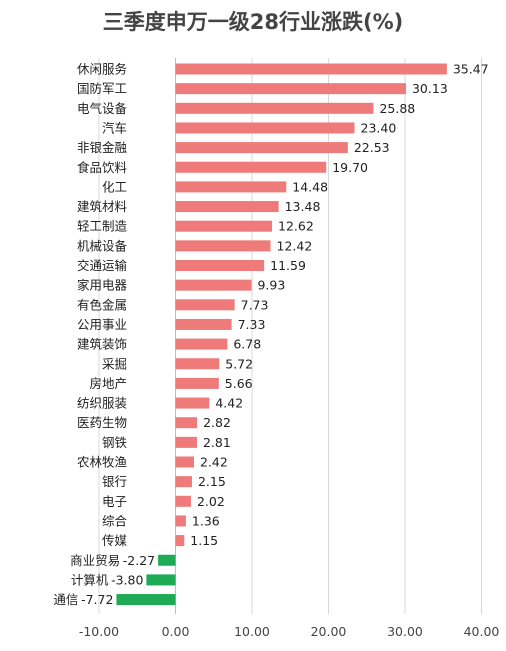 This screenshot has width=506, height=651. Describe the element at coordinates (95, 560) in the screenshot. I see `category-label: 商业贸易` at that location.